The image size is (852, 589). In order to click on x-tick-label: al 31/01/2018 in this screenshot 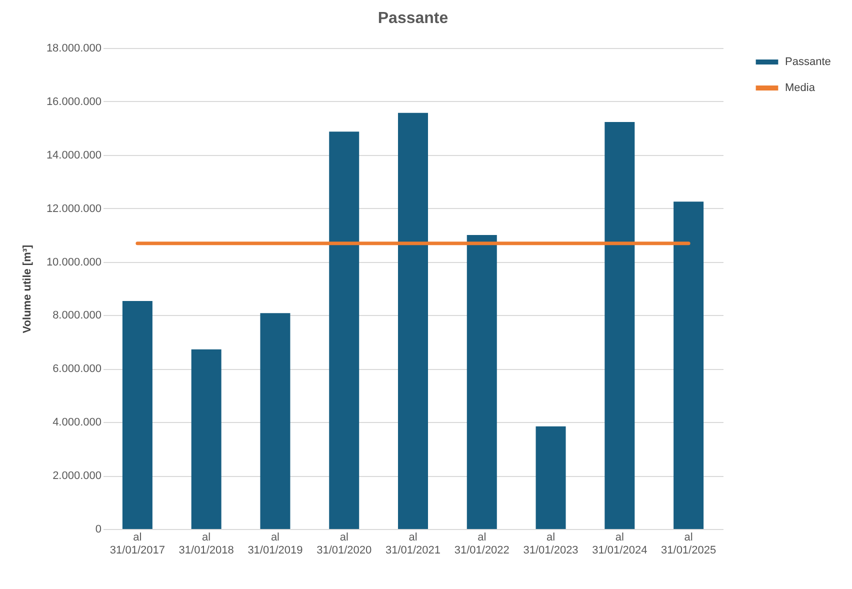, I will do `click(206, 544)`.